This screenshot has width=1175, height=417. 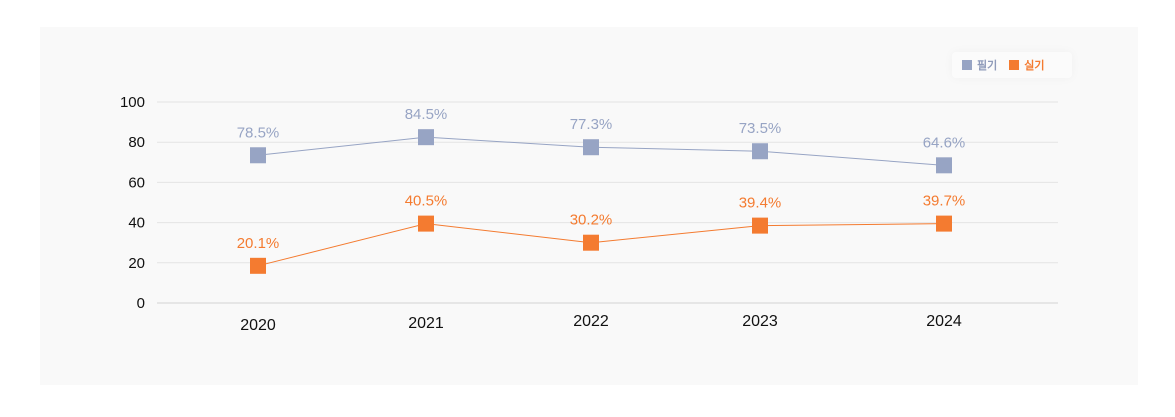 What do you see at coordinates (426, 114) in the screenshot?
I see `data-label: 84.5%` at bounding box center [426, 114].